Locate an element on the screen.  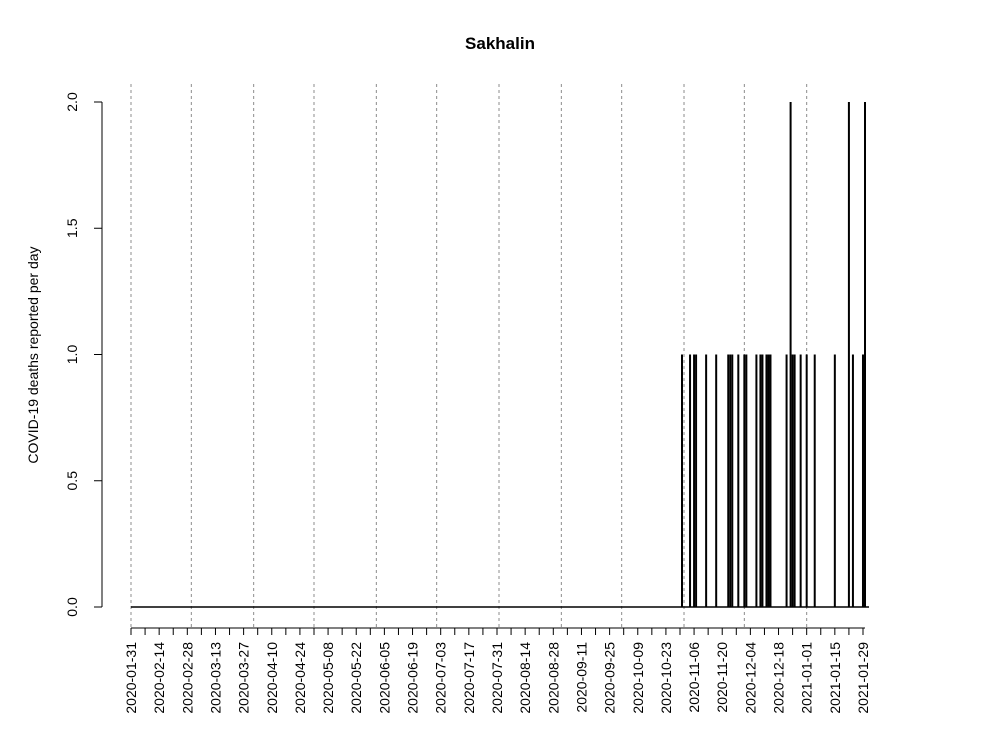
x-tick-label: 2021-01-29 is located at coordinates (863, 678).